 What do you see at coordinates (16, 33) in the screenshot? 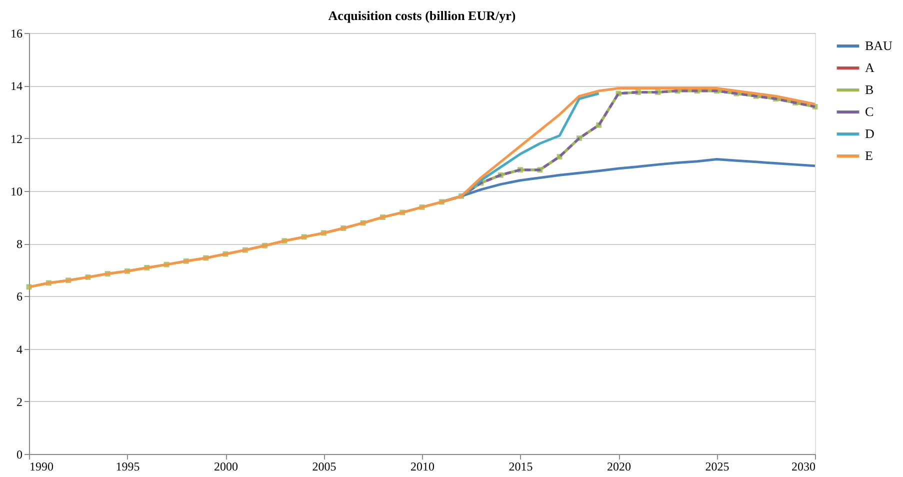
I see `y-tick-label: 16` at bounding box center [16, 33].